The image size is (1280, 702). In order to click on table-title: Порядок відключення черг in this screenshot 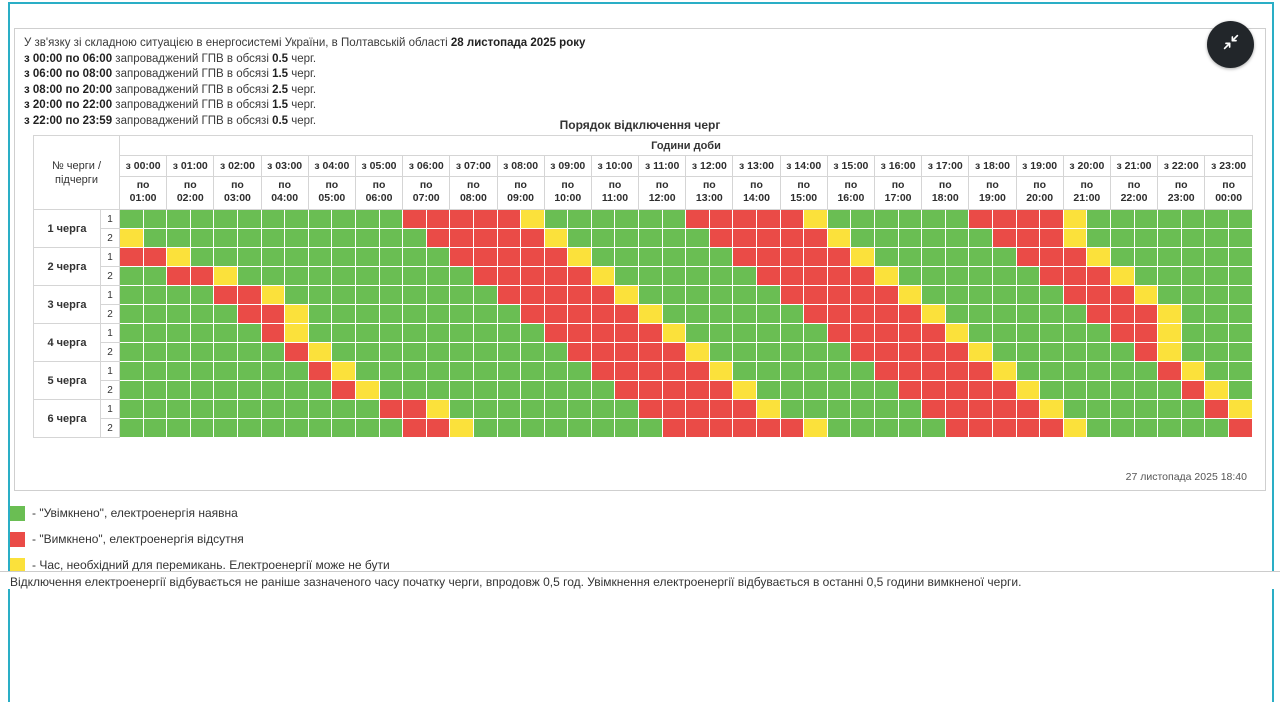, I will do `click(640, 125)`.